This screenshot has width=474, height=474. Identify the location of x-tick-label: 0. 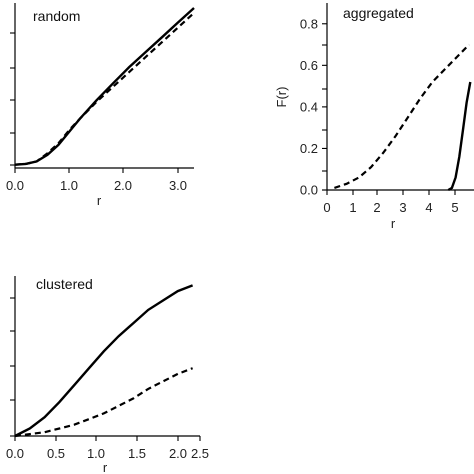
(326, 207).